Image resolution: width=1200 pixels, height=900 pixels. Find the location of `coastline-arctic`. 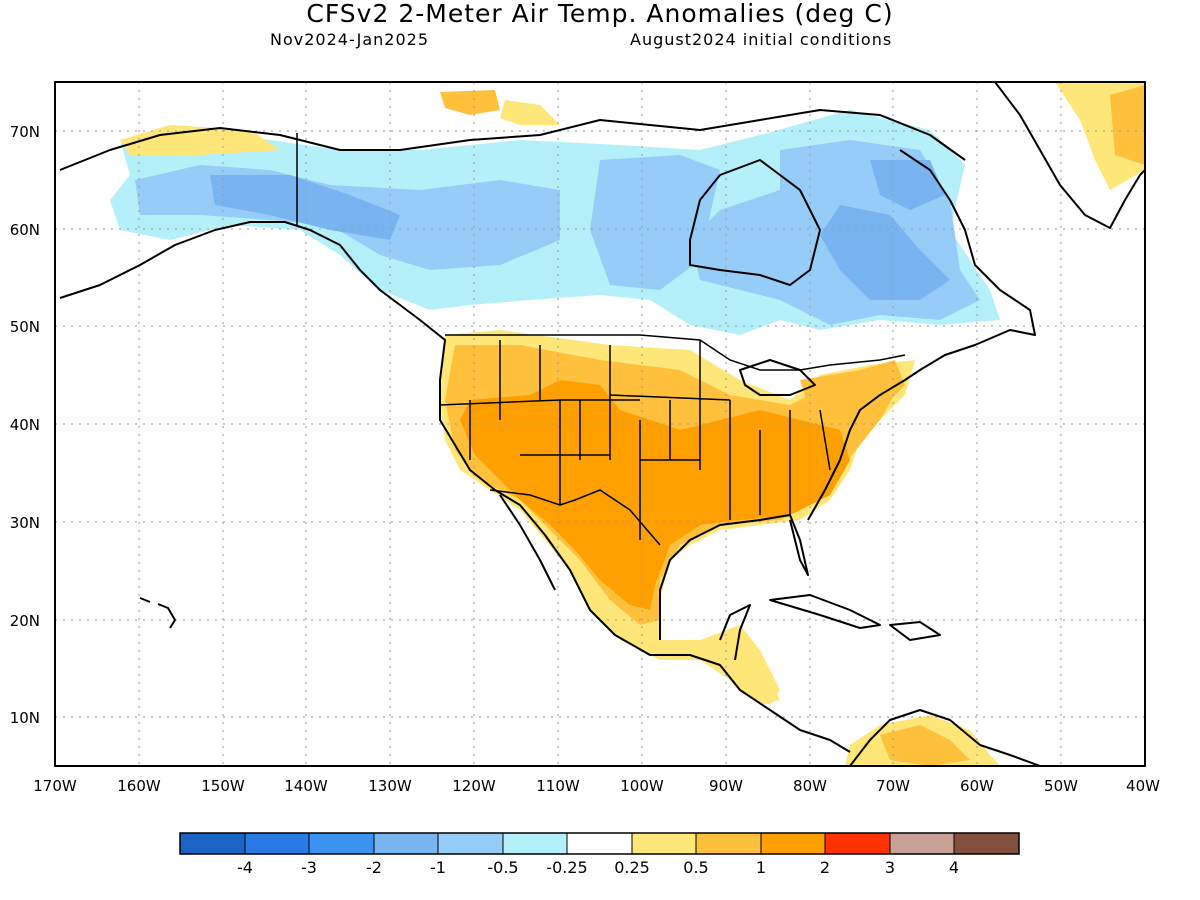

coastline-arctic is located at coordinates (512, 140).